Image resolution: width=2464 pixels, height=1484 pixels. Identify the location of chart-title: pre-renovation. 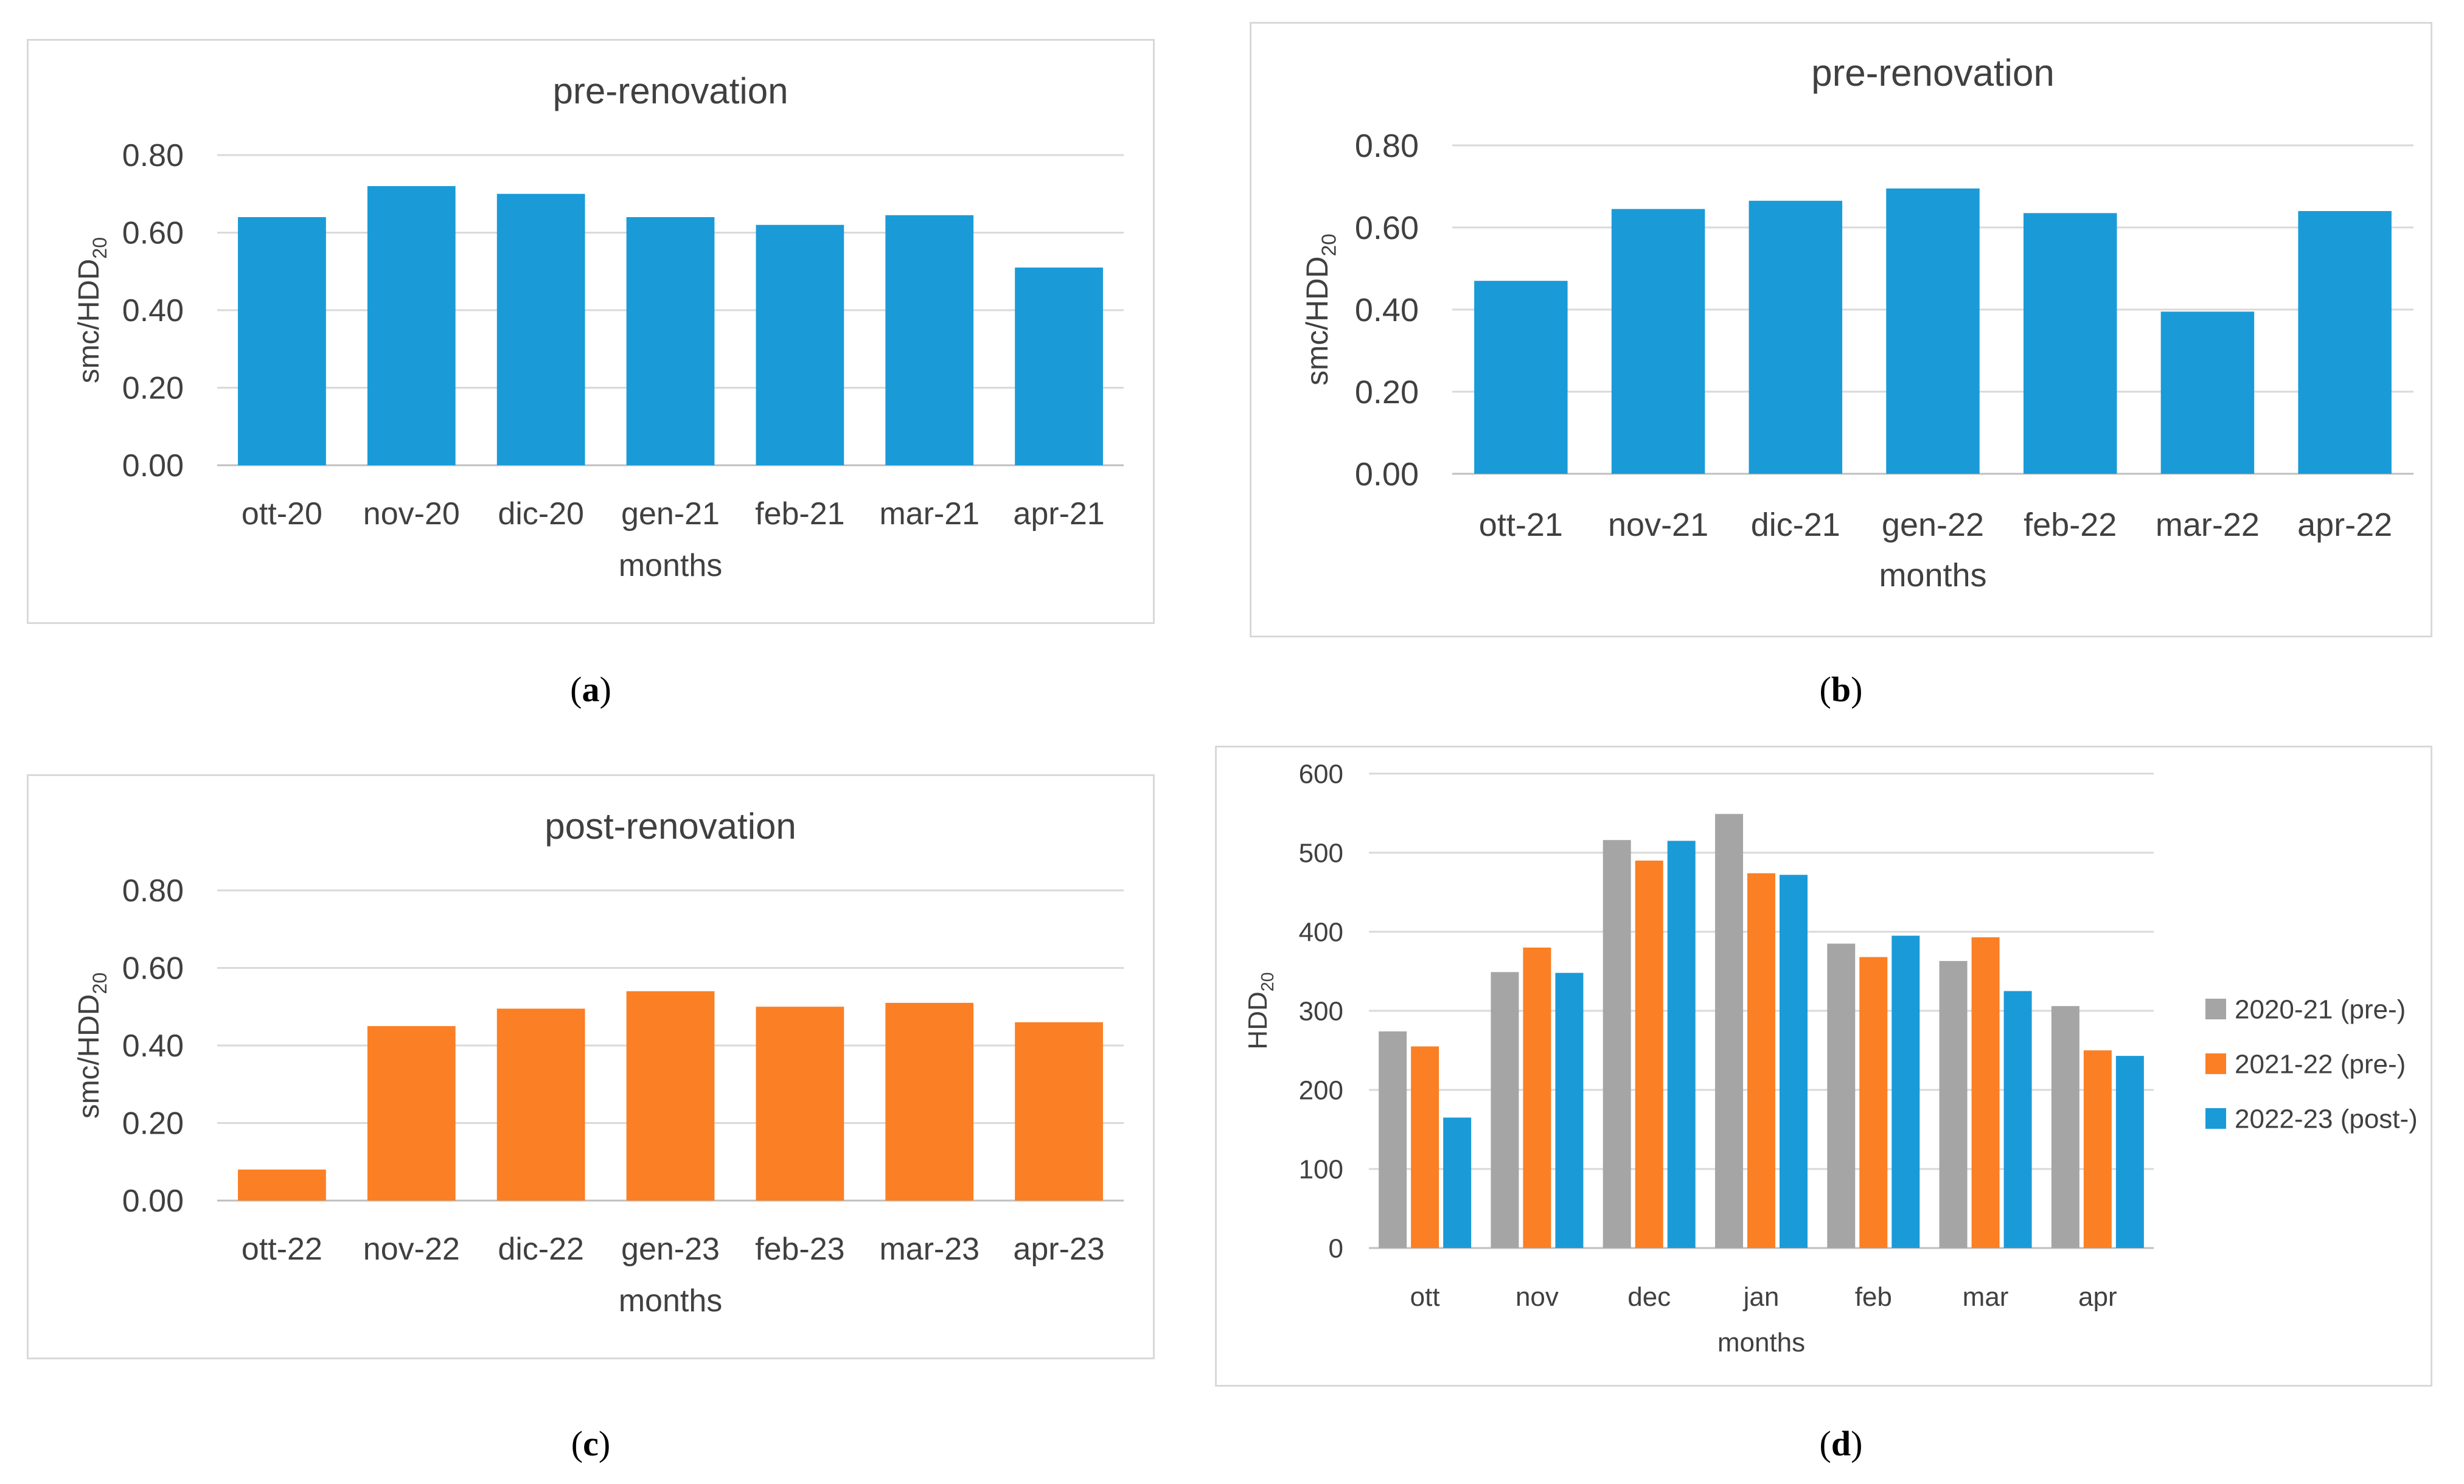
(1933, 73).